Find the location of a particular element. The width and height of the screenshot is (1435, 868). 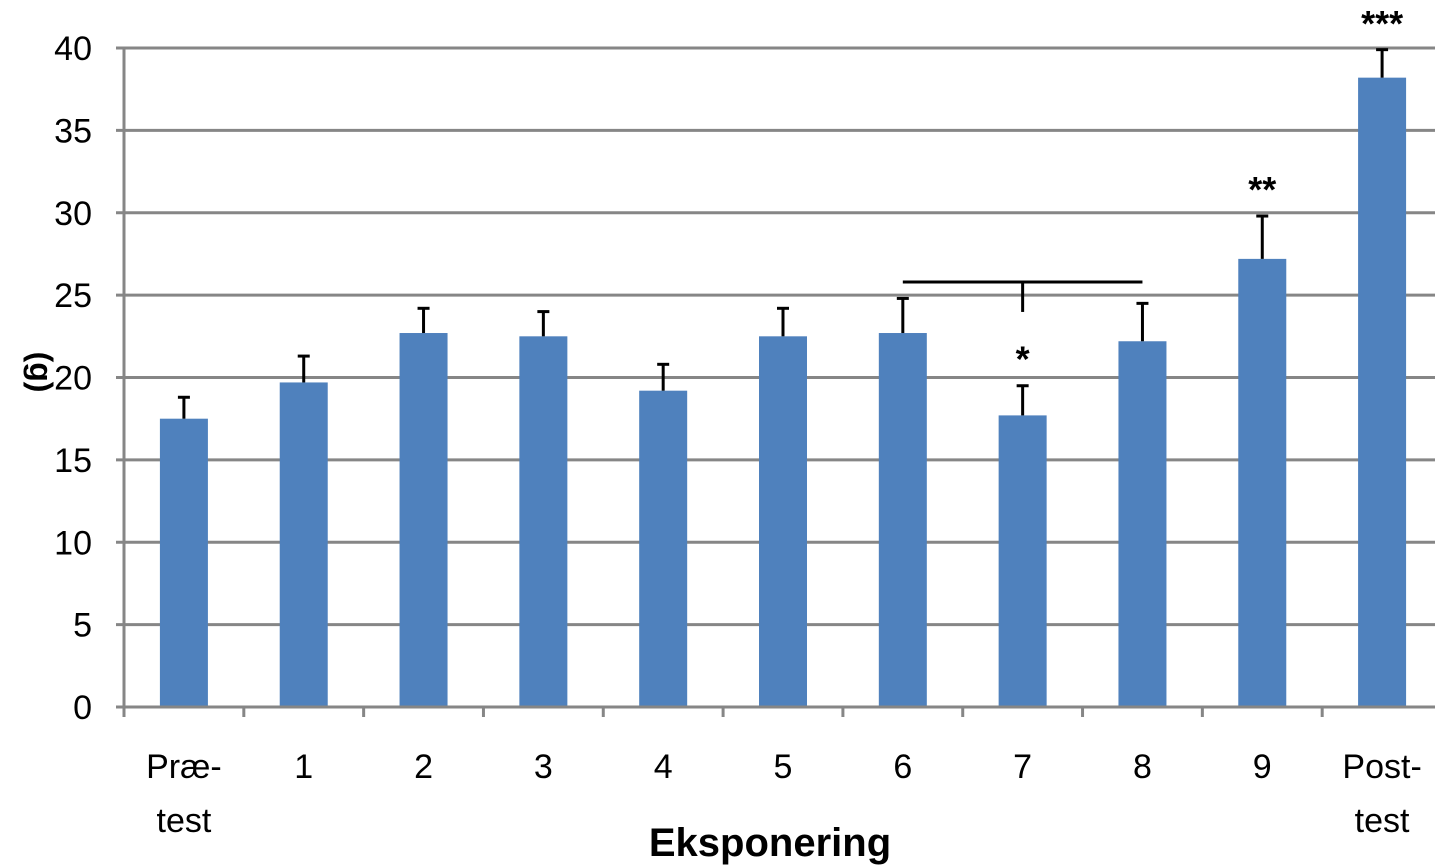

y-tick-label: 5 is located at coordinates (82, 626).